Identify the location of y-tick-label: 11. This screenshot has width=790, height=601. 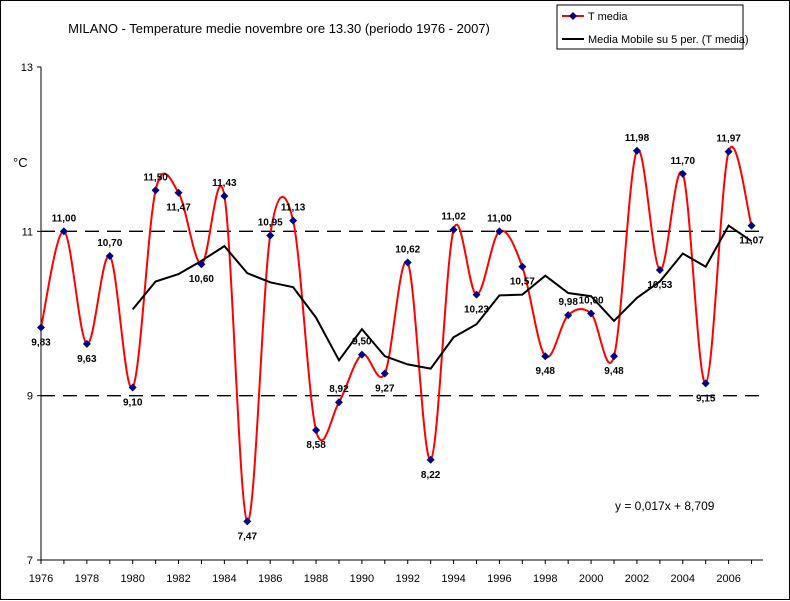
(27, 232).